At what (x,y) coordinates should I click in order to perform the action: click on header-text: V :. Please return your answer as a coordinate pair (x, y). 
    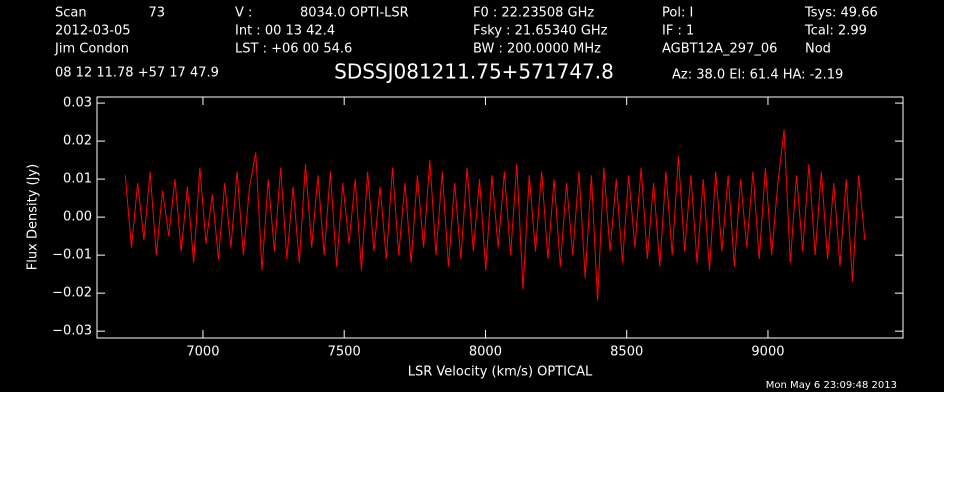
    Looking at the image, I should click on (243, 13).